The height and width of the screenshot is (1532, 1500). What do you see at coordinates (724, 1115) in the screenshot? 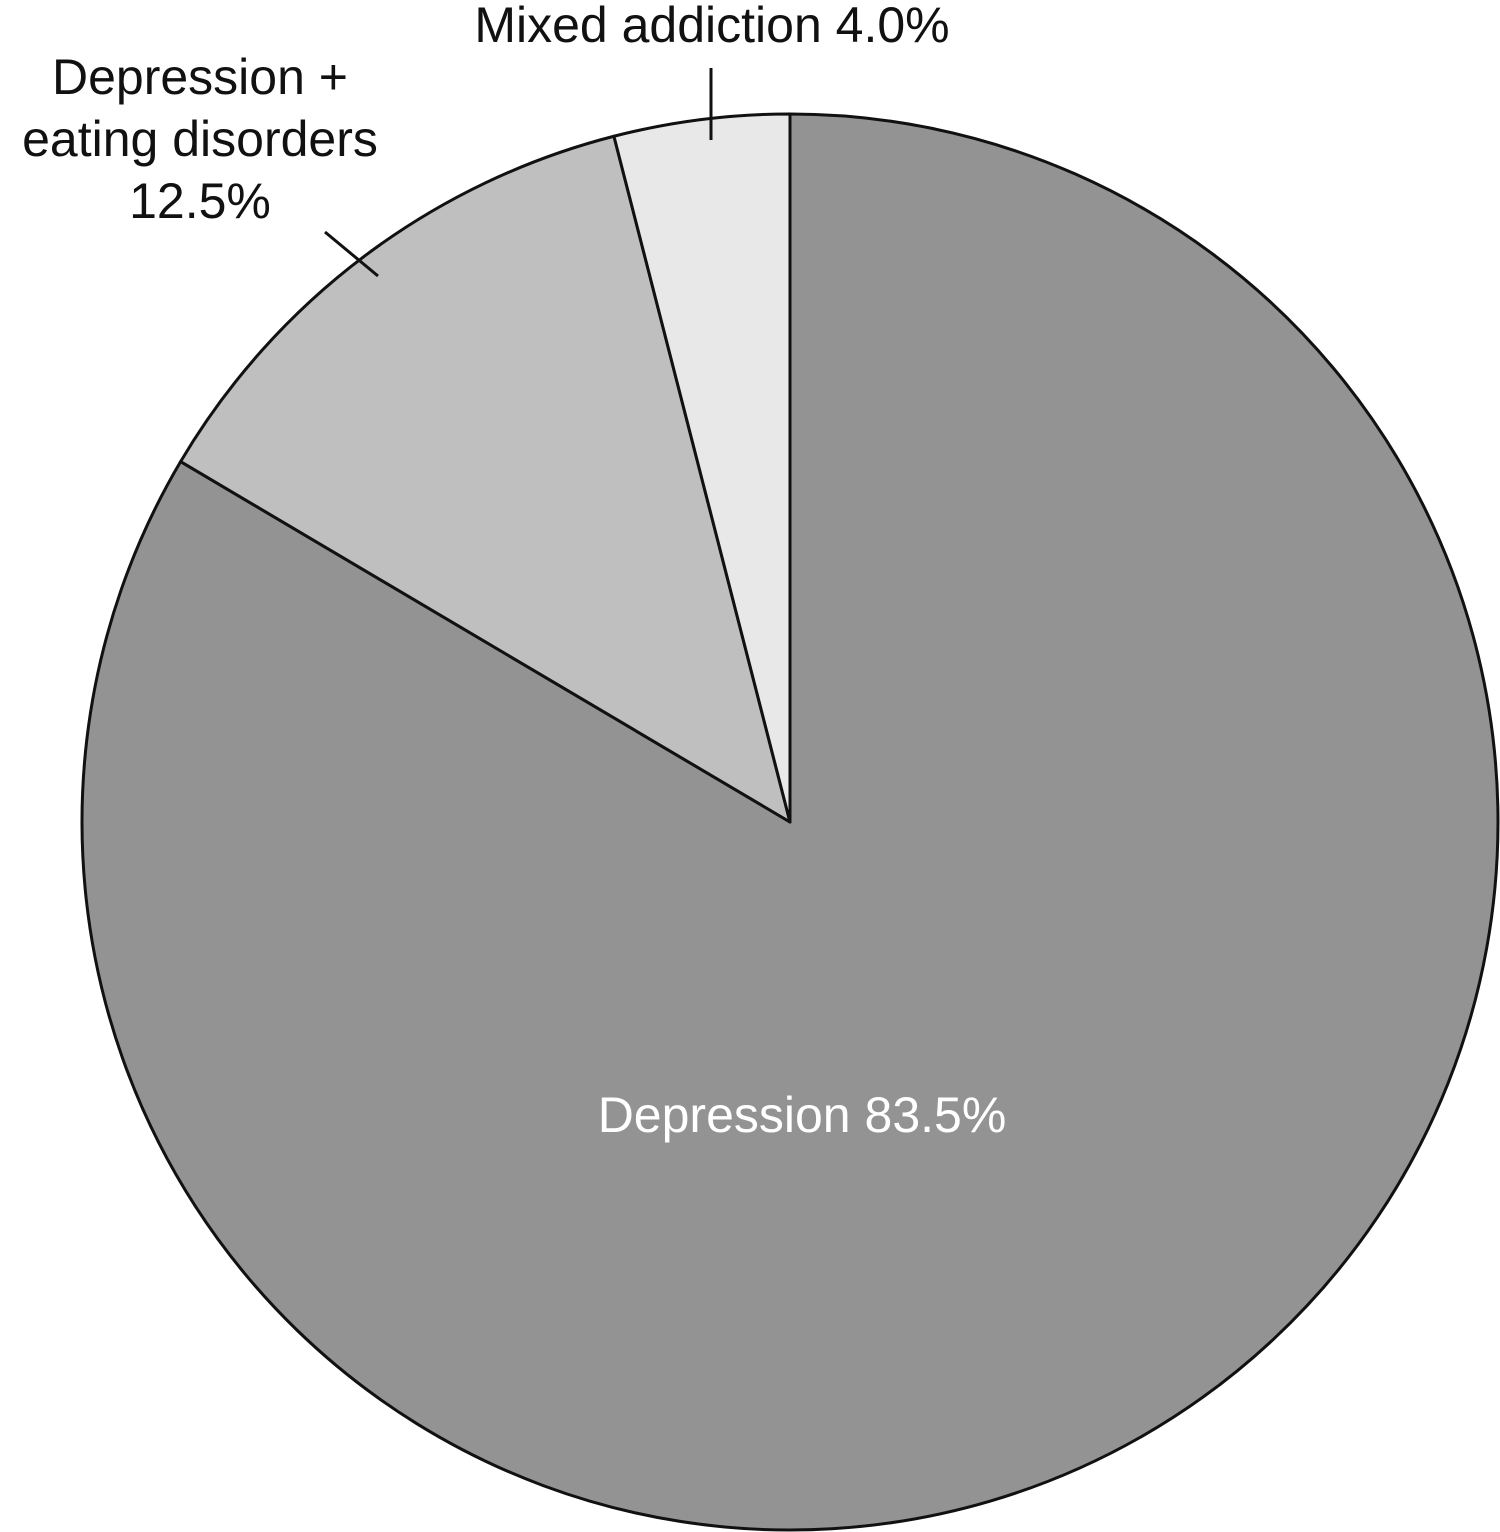
I see `category-label: Depression` at bounding box center [724, 1115].